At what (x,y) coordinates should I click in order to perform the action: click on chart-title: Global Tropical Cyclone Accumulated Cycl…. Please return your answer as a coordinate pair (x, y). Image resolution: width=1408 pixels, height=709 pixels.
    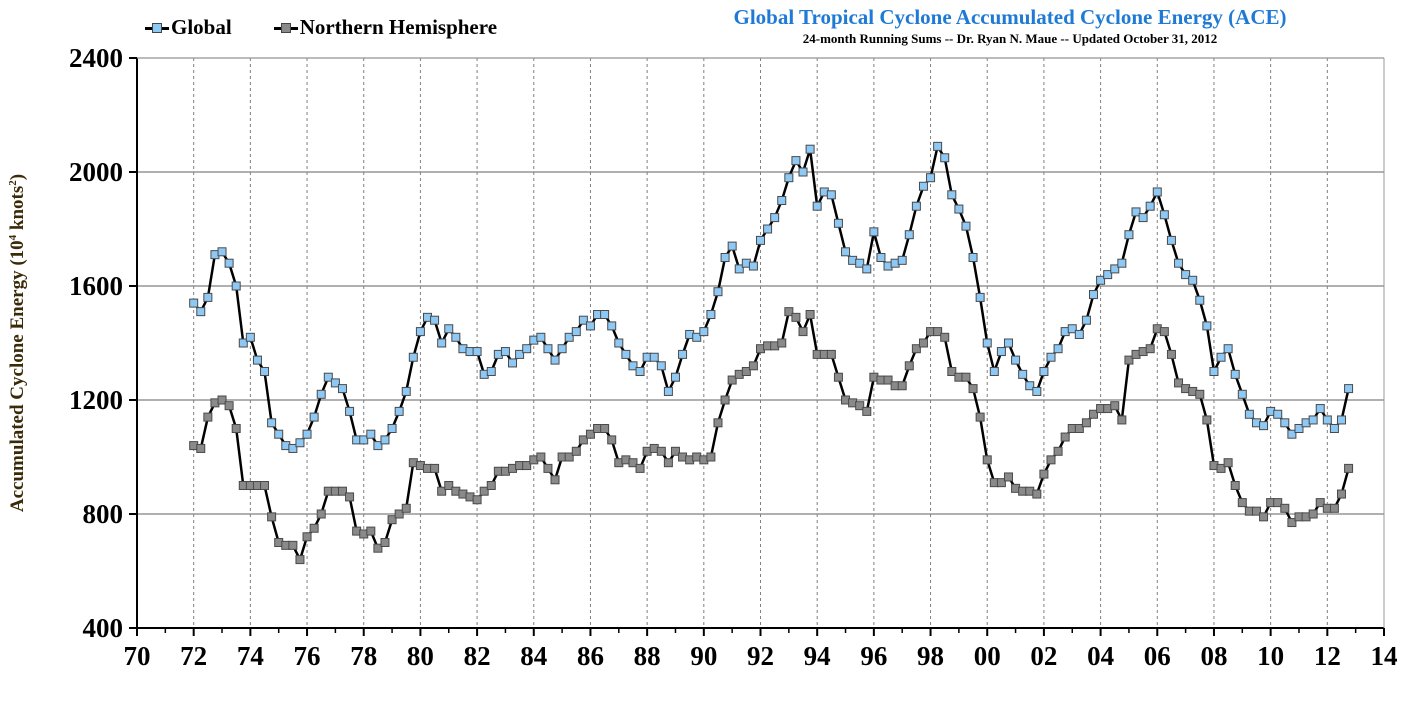
    Looking at the image, I should click on (1010, 17).